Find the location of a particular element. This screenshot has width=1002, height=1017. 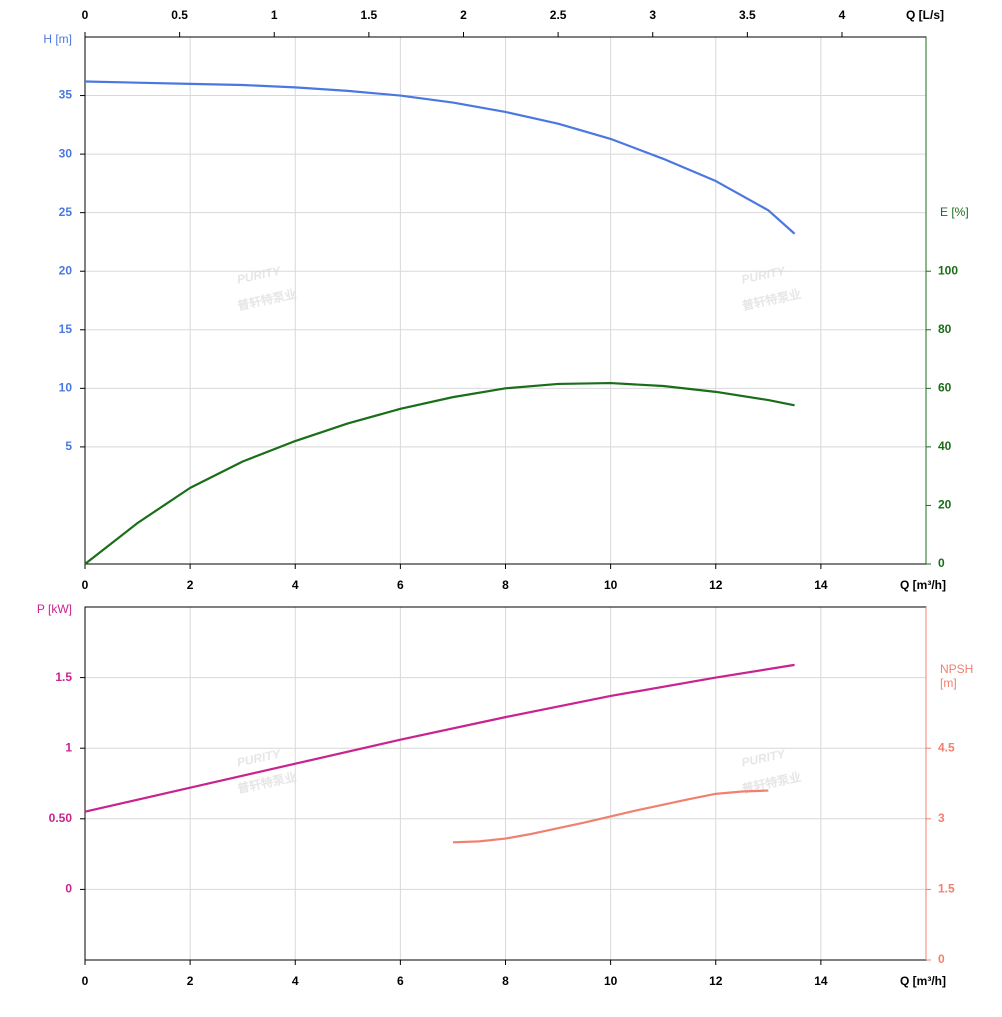

y-tick-label: 1.5 is located at coordinates (63, 677).